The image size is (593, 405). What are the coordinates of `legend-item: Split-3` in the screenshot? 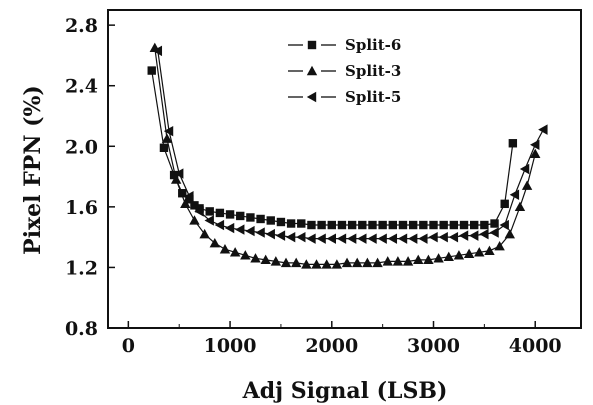 It's located at (344, 71).